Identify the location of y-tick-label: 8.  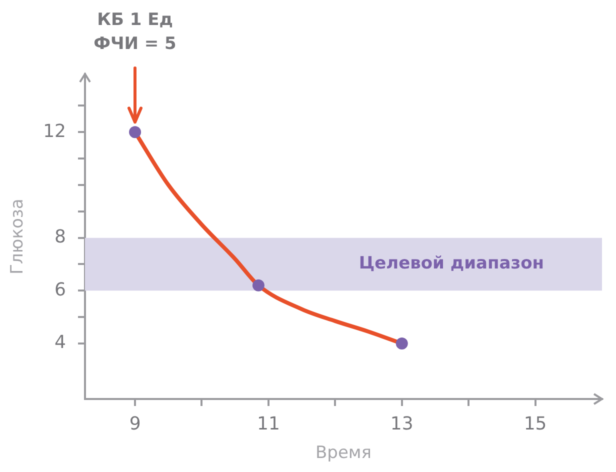
(60, 237).